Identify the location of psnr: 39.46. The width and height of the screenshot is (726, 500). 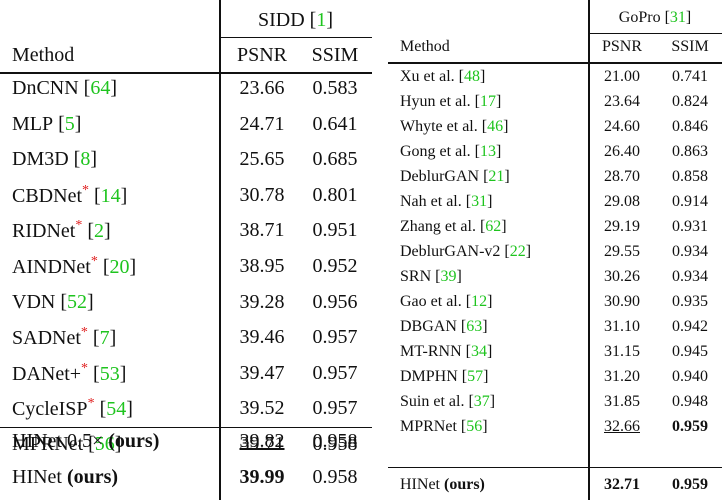
(262, 337).